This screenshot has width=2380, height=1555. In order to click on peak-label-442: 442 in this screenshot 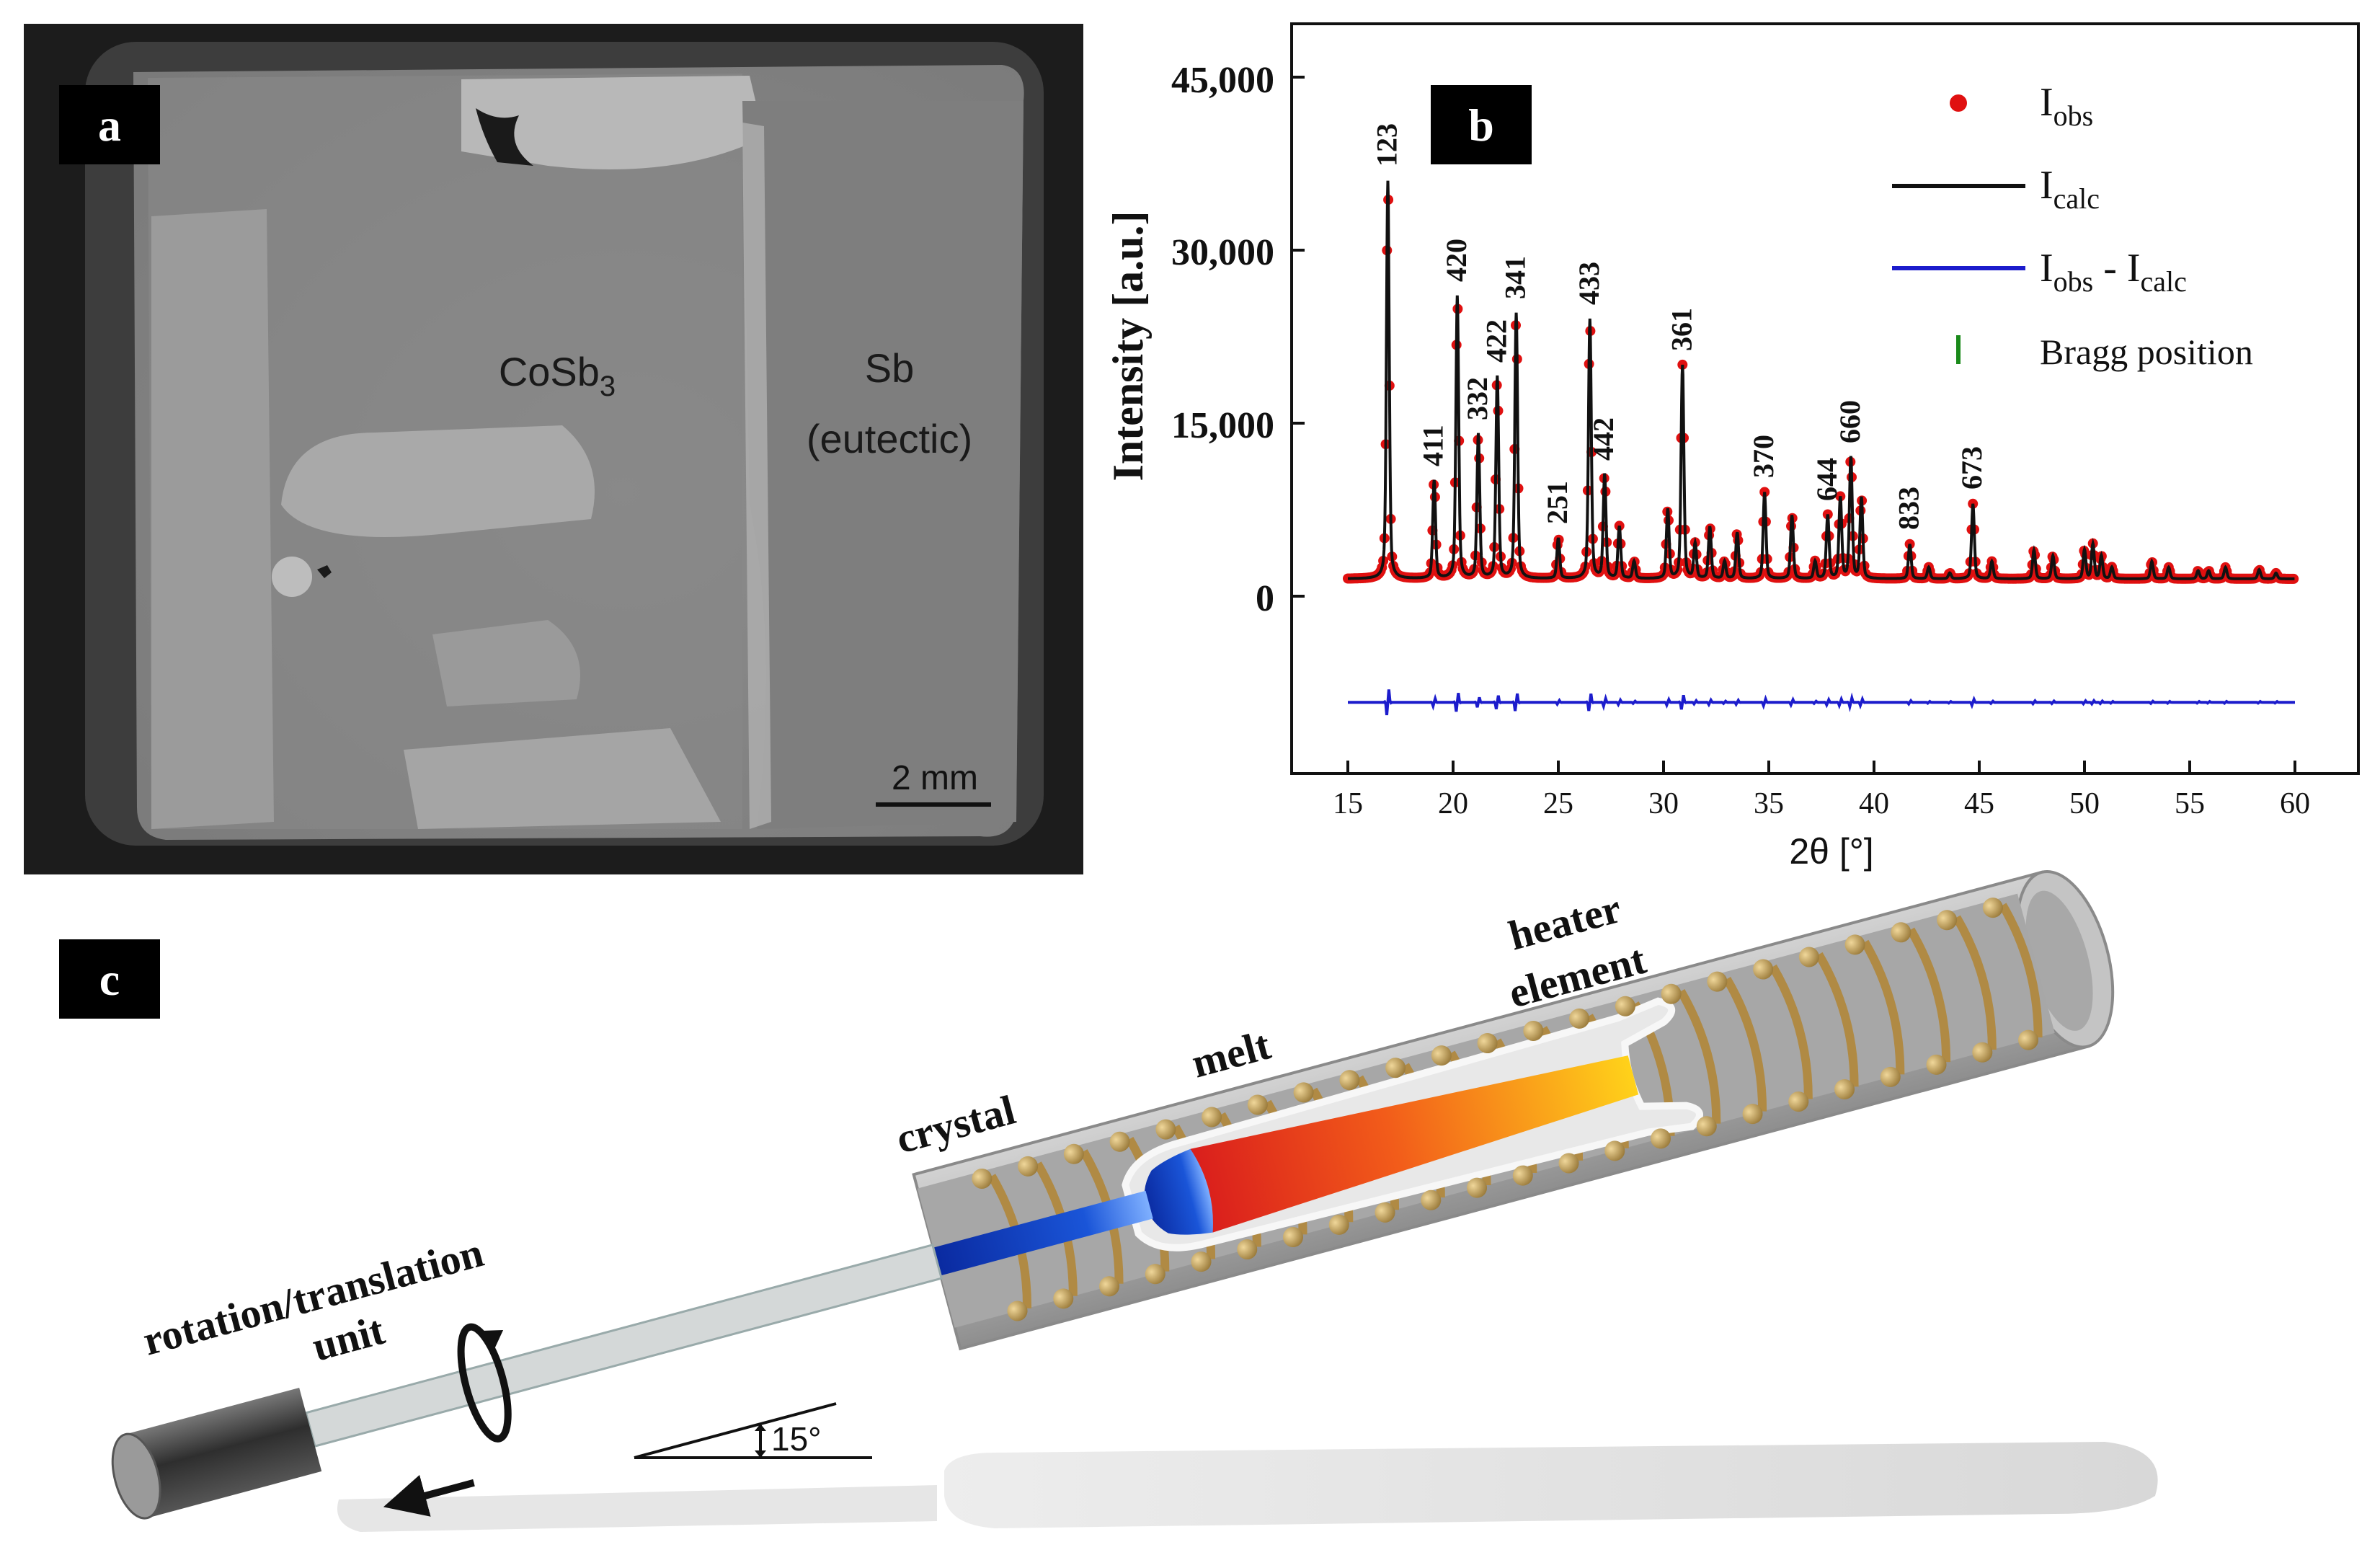, I will do `click(1603, 439)`.